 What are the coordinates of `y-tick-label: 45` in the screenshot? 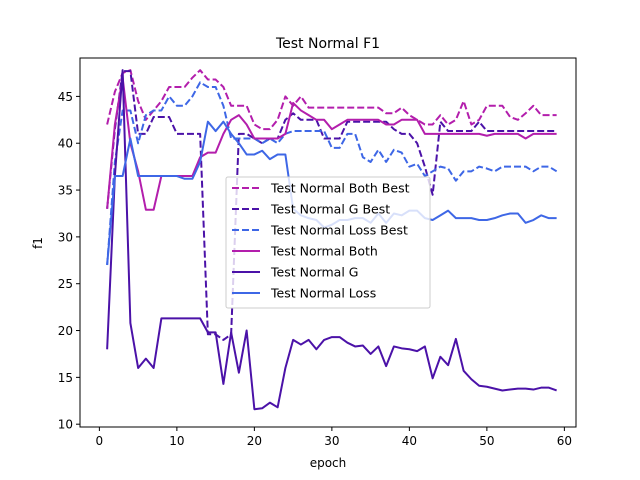 It's located at (65, 97).